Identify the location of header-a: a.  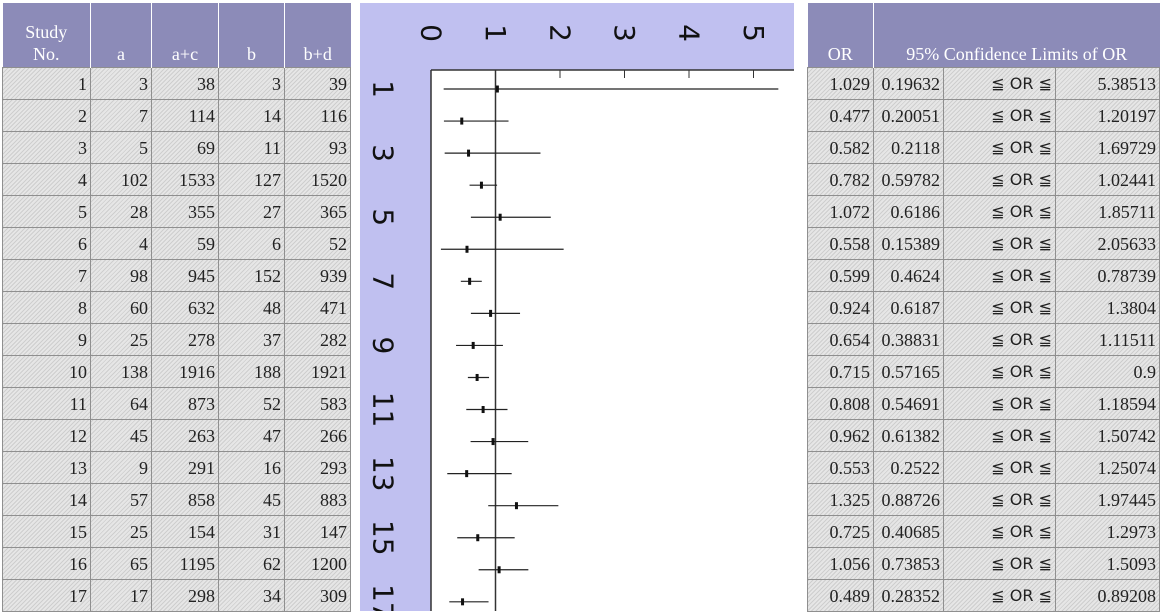
(121, 35).